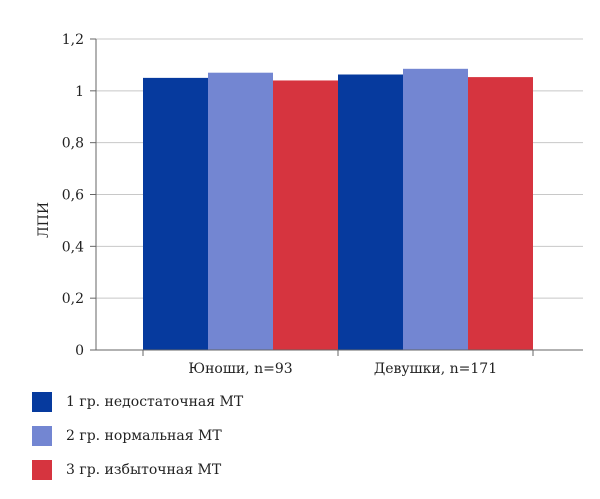 This screenshot has width=600, height=499. Describe the element at coordinates (240, 369) in the screenshot. I see `x-tick-label: Юноши, n=93` at that location.